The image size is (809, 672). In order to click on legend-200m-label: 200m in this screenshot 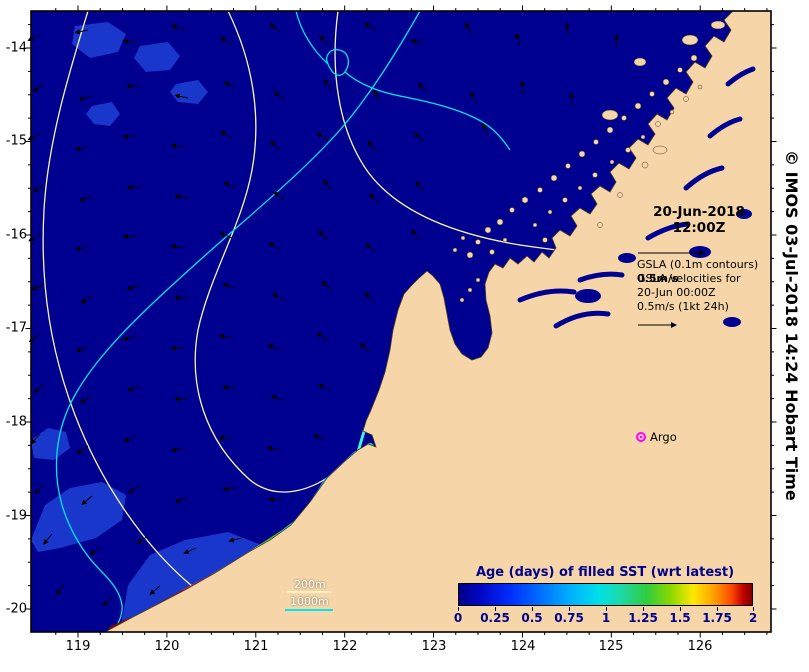, I will do `click(310, 584)`.